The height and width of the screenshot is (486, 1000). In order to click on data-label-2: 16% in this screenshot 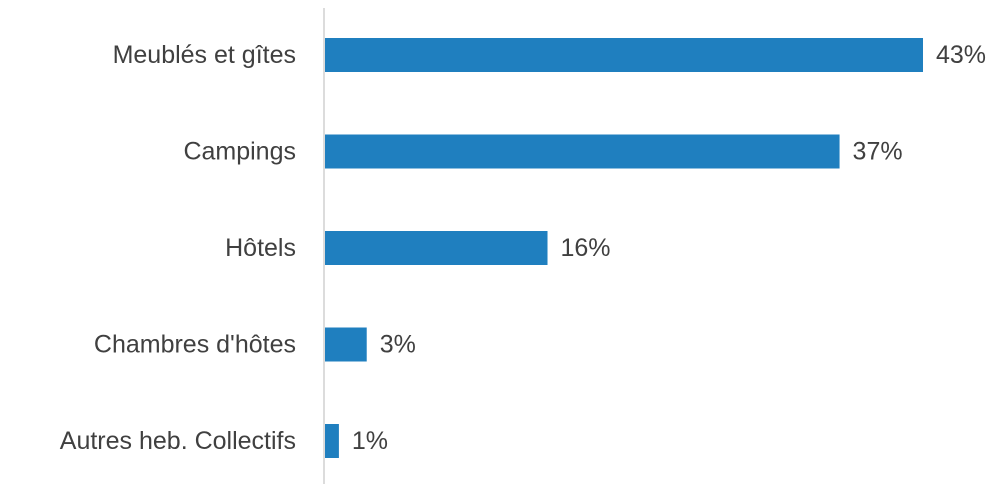, I will do `click(586, 248)`.